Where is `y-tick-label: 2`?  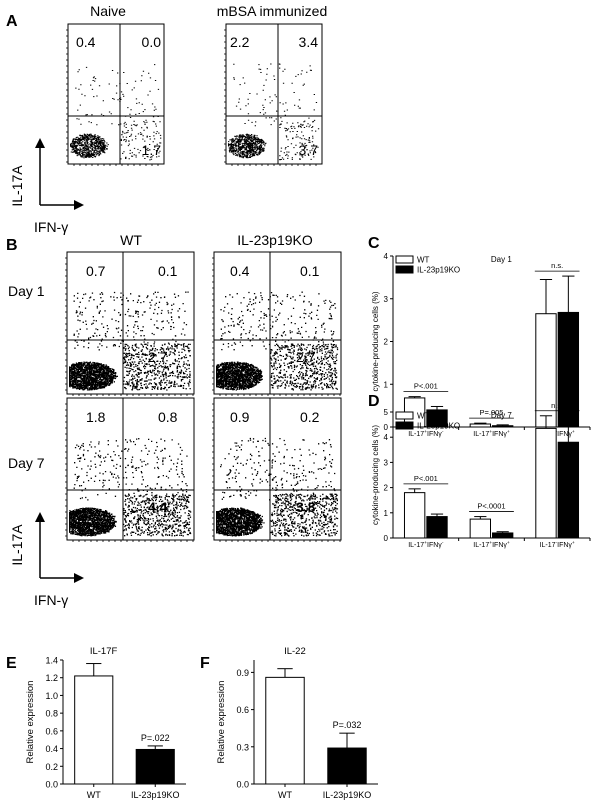 y-tick-label: 2 is located at coordinates (386, 342).